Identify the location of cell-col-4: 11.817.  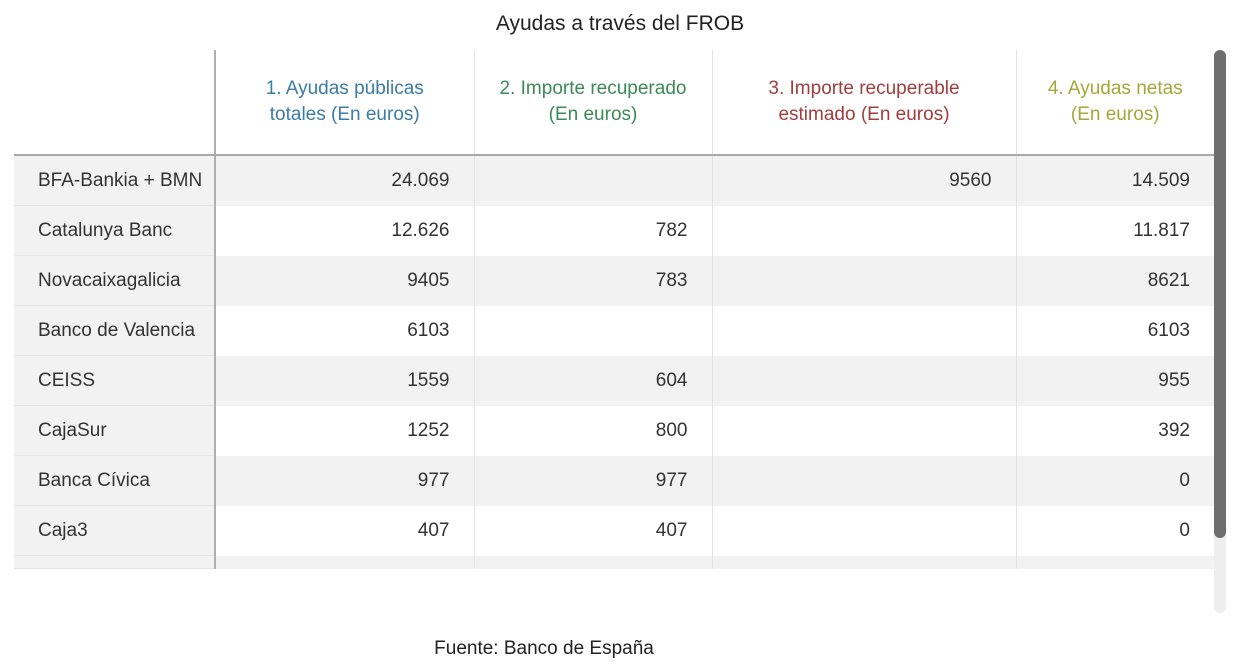
(1114, 230).